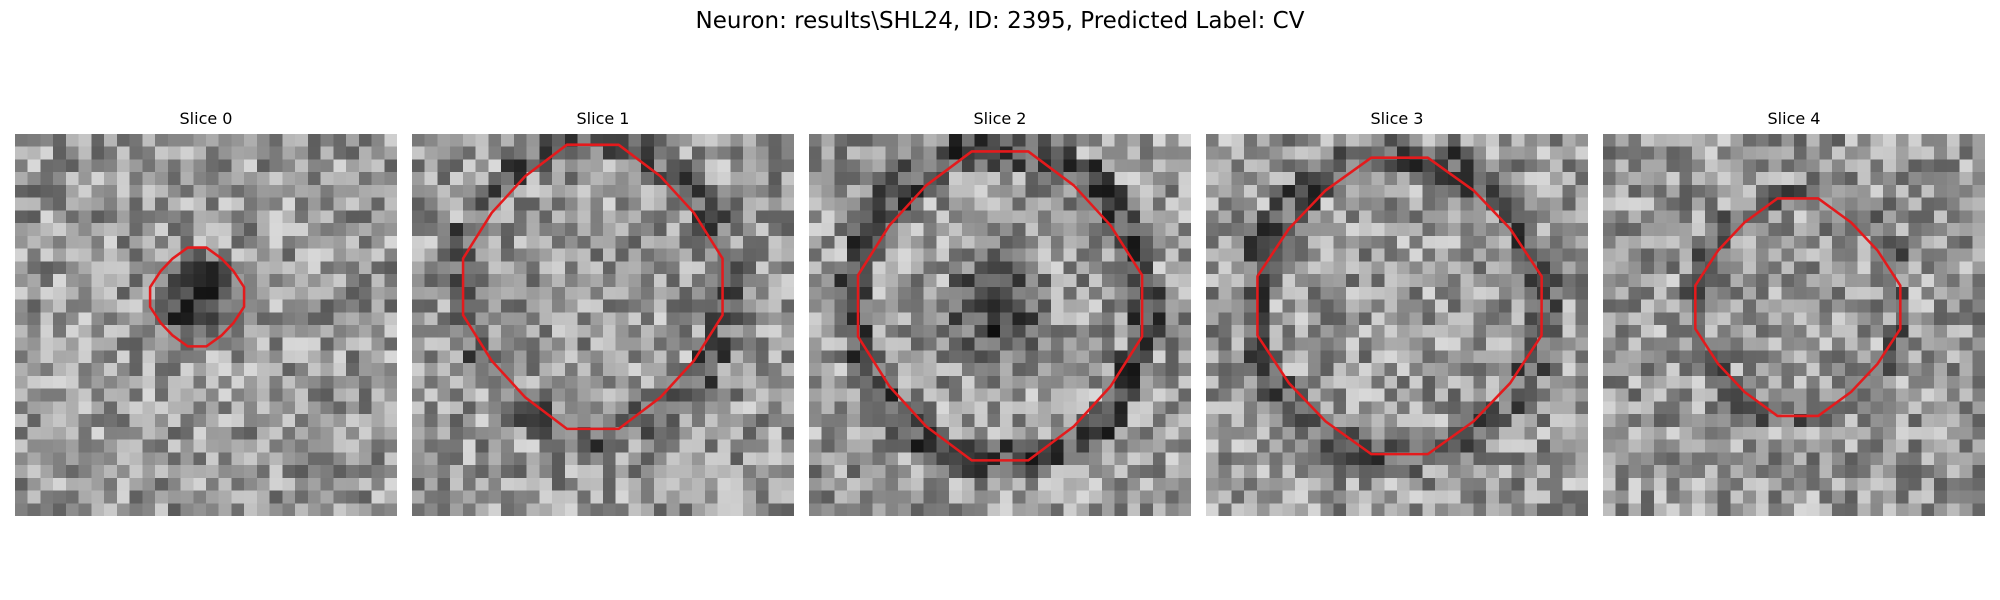  I want to click on contour-outline, so click(197, 297).